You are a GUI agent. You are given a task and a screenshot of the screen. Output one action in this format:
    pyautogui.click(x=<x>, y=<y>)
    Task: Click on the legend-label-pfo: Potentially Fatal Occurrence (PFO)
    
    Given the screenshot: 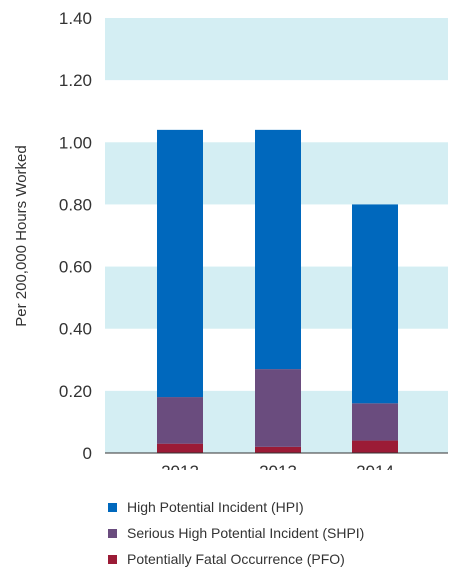 What is the action you would take?
    pyautogui.click(x=236, y=559)
    